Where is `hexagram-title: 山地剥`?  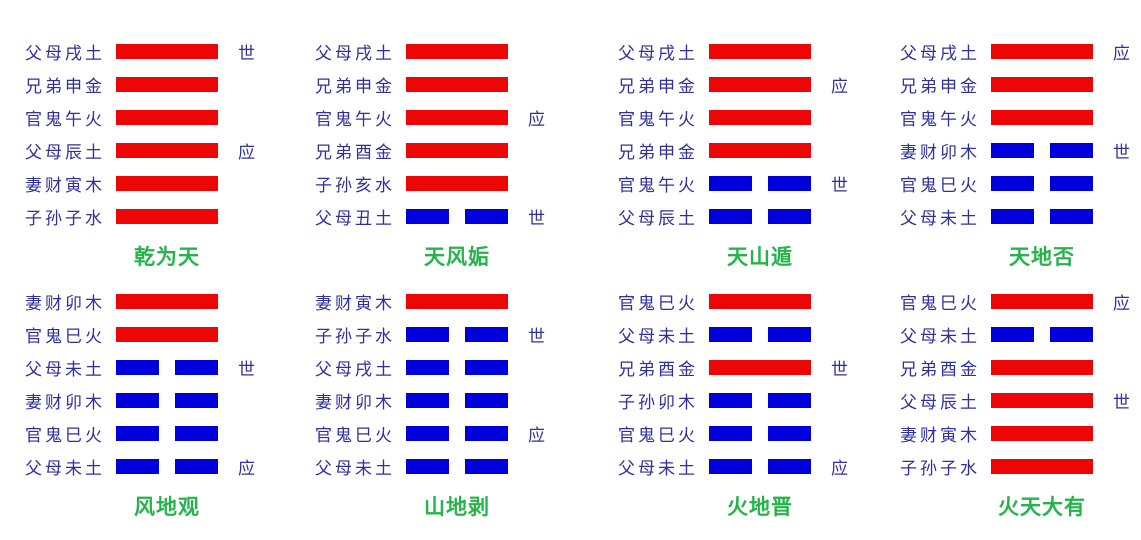 hexagram-title: 山地剥 is located at coordinates (457, 507).